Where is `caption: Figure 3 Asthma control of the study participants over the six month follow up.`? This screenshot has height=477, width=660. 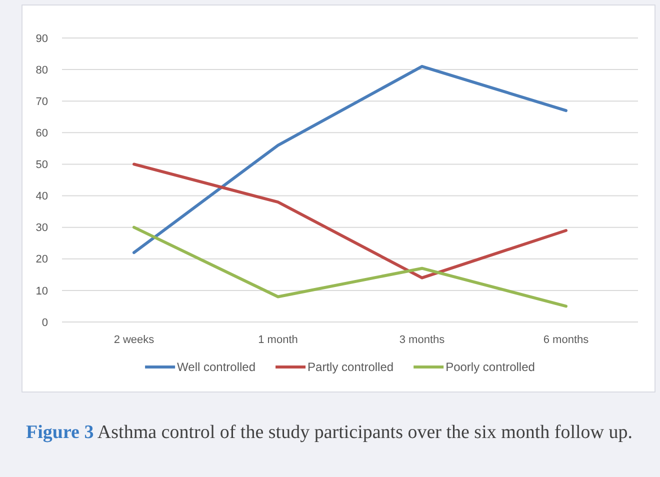
caption: Figure 3 Asthma control of the study participants over the six month follow up. is located at coordinates (329, 432).